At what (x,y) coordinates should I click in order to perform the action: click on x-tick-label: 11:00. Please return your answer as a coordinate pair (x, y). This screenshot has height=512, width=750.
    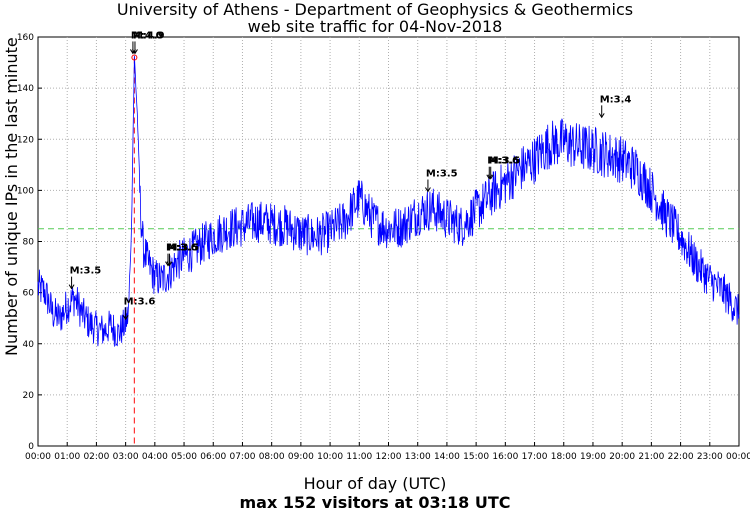
    Looking at the image, I should click on (359, 457).